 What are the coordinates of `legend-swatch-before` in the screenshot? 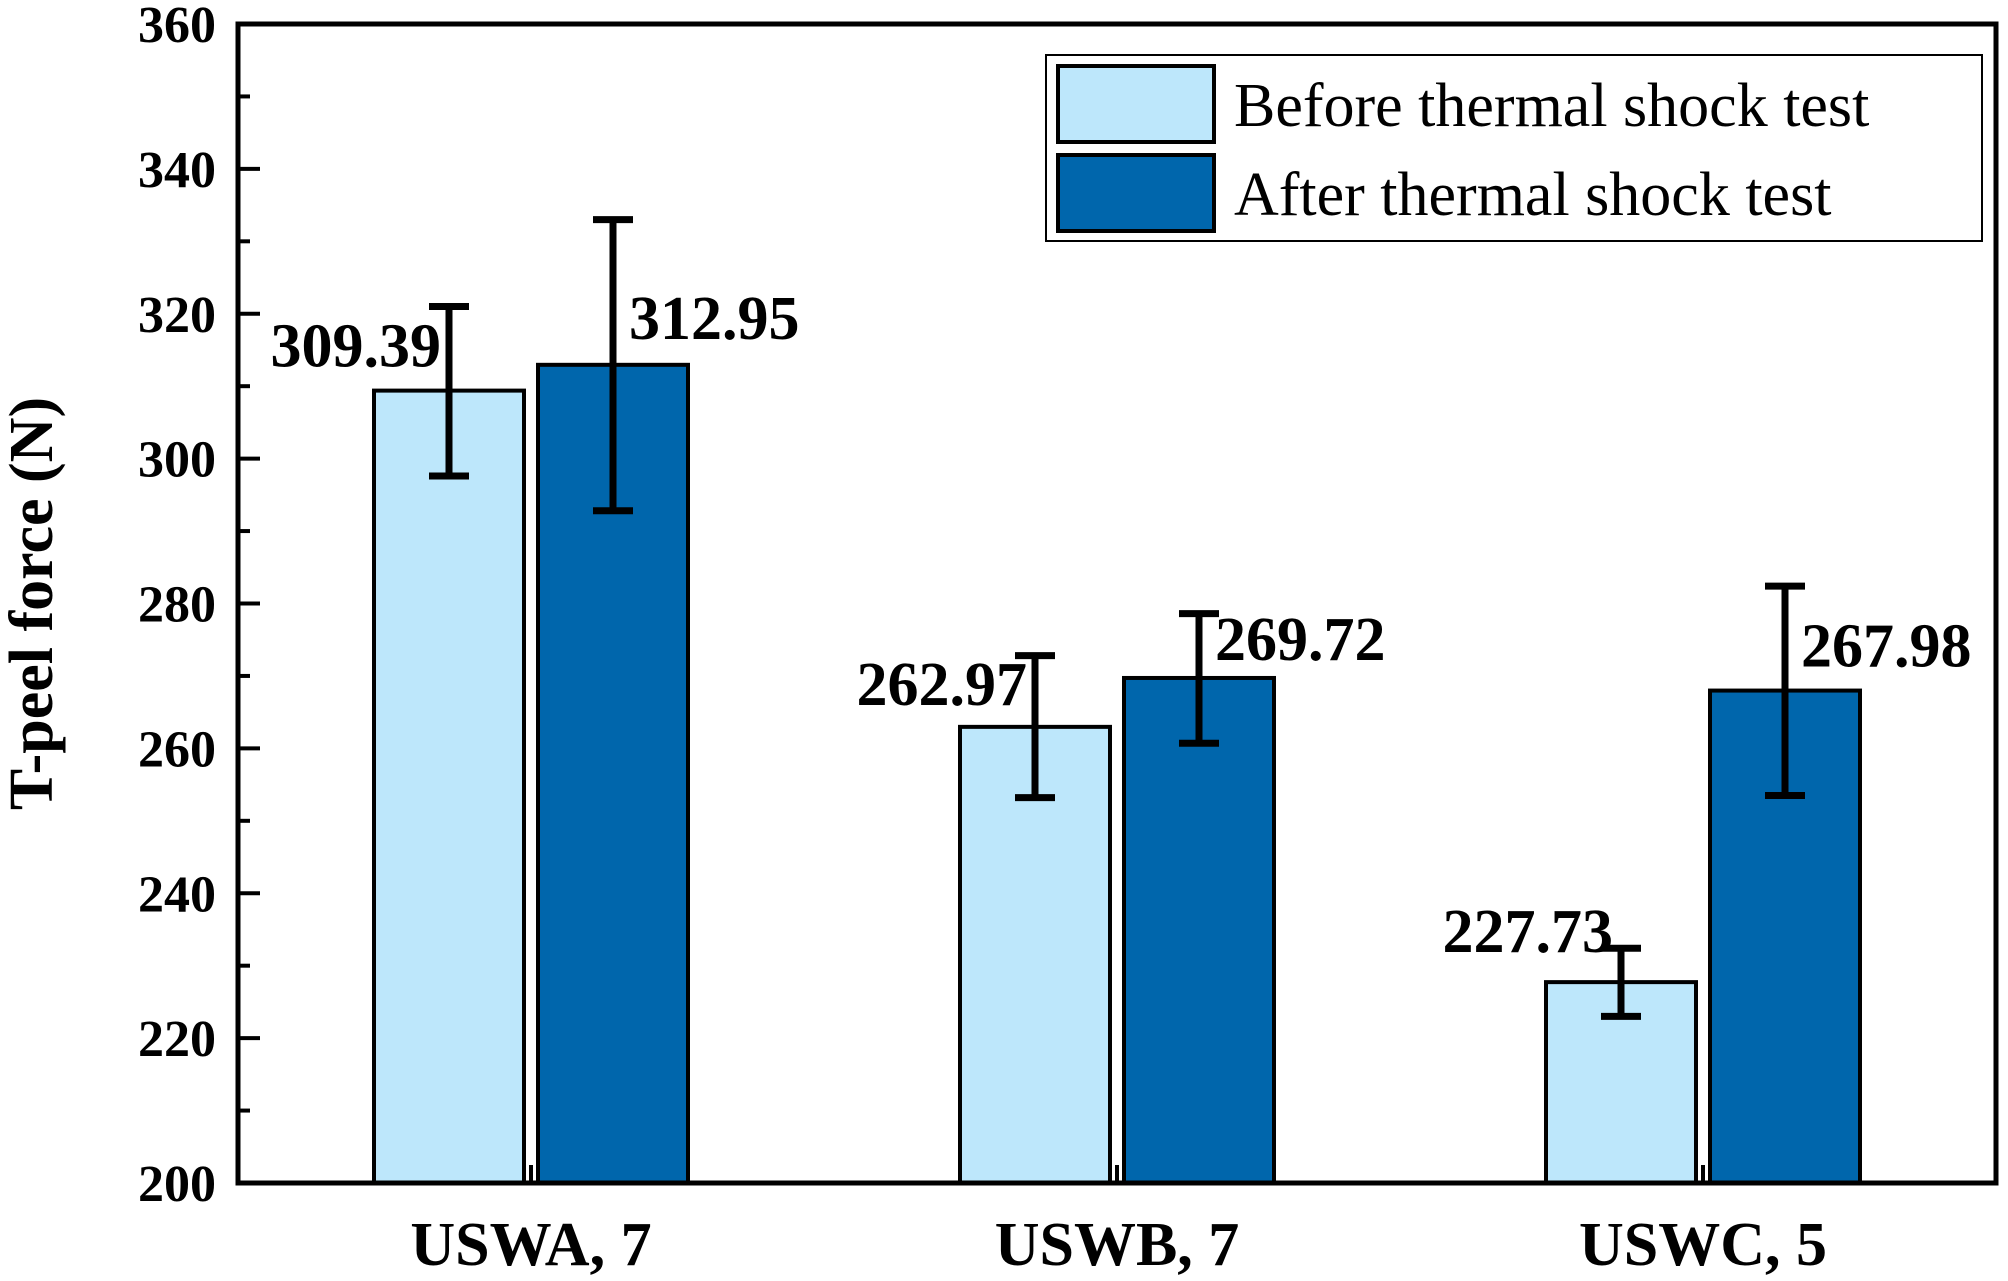 It's located at (1136, 104).